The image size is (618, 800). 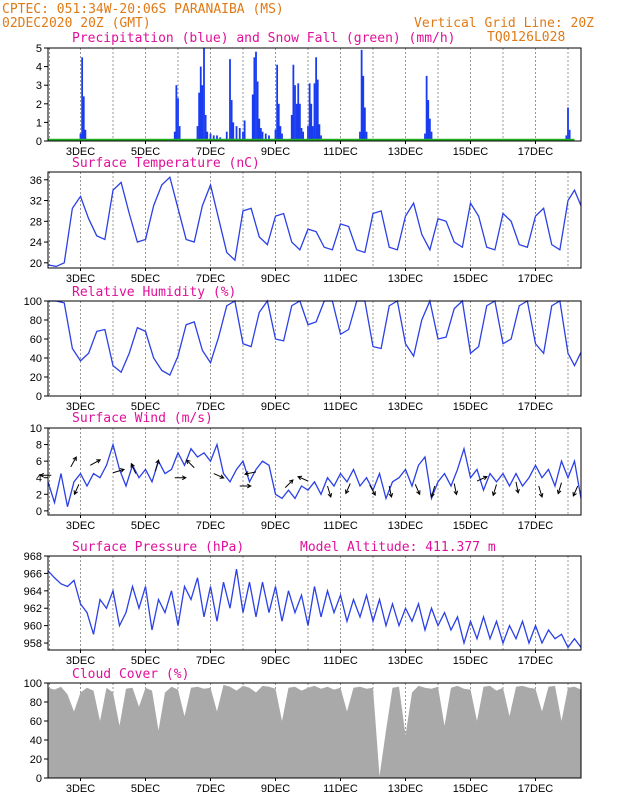 What do you see at coordinates (158, 547) in the screenshot?
I see `pressure-title: Surface Pressure (hPa)` at bounding box center [158, 547].